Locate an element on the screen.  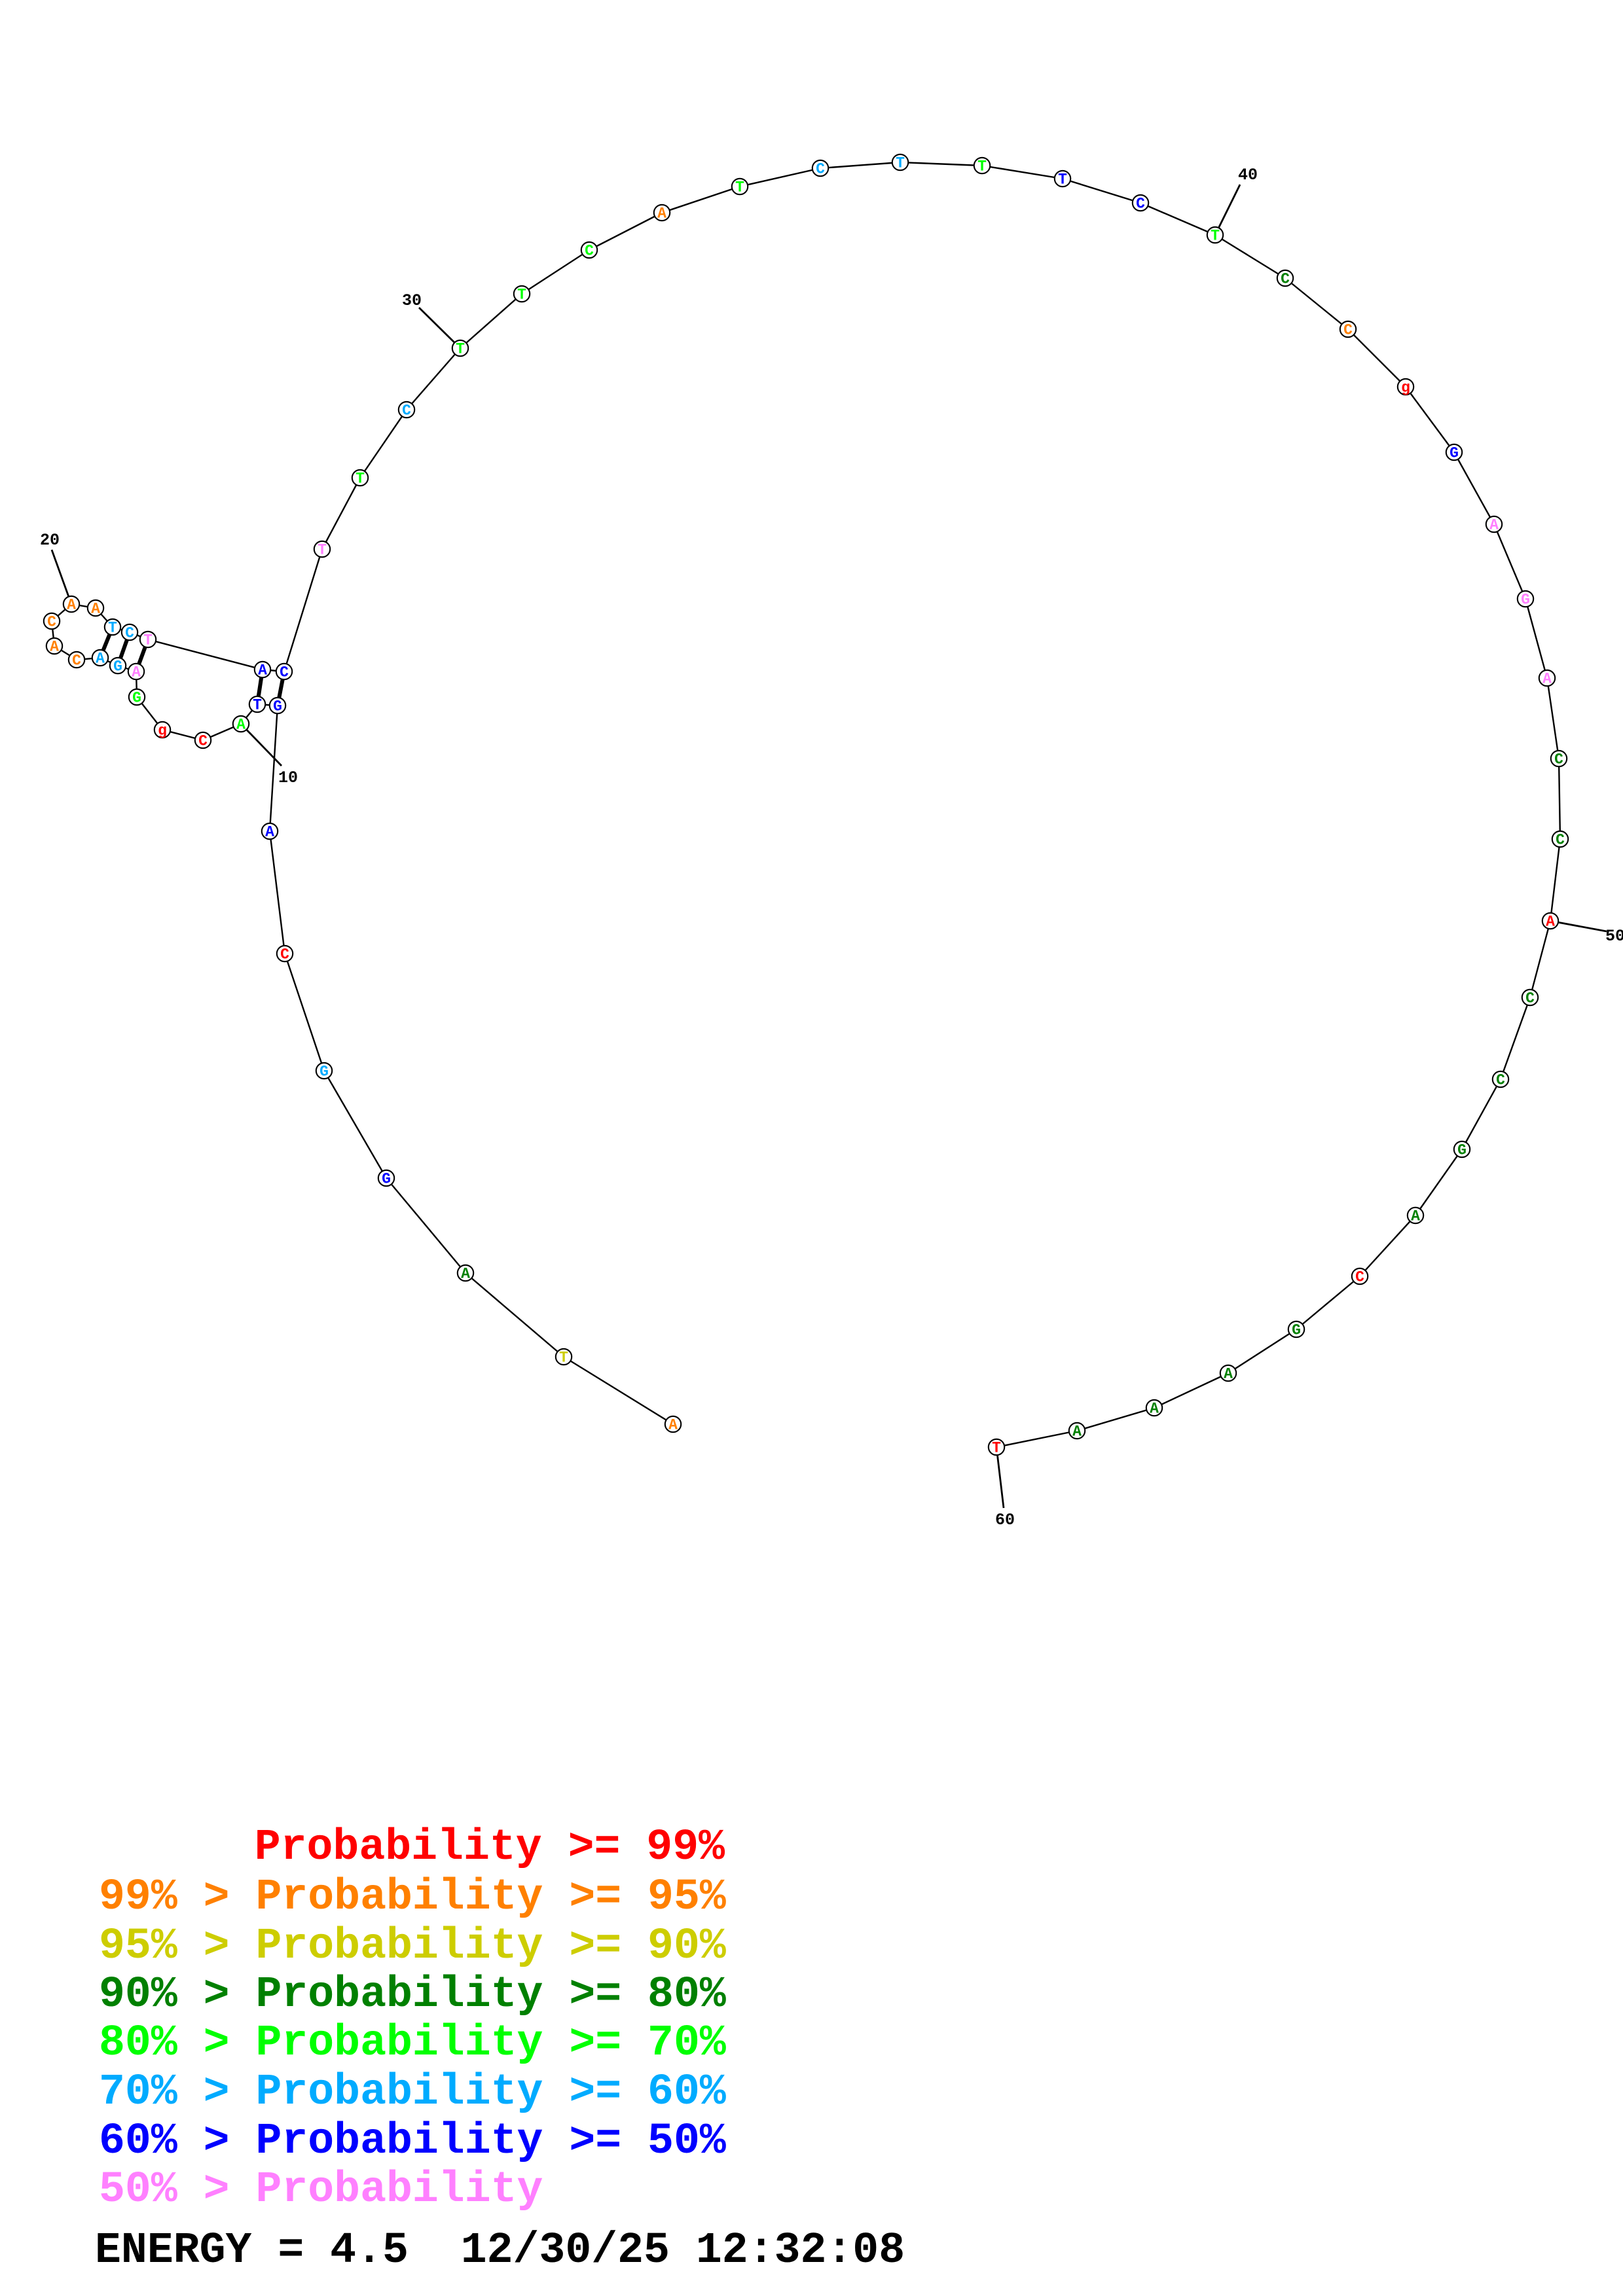
svg-text: 50 is located at coordinates (1614, 936).